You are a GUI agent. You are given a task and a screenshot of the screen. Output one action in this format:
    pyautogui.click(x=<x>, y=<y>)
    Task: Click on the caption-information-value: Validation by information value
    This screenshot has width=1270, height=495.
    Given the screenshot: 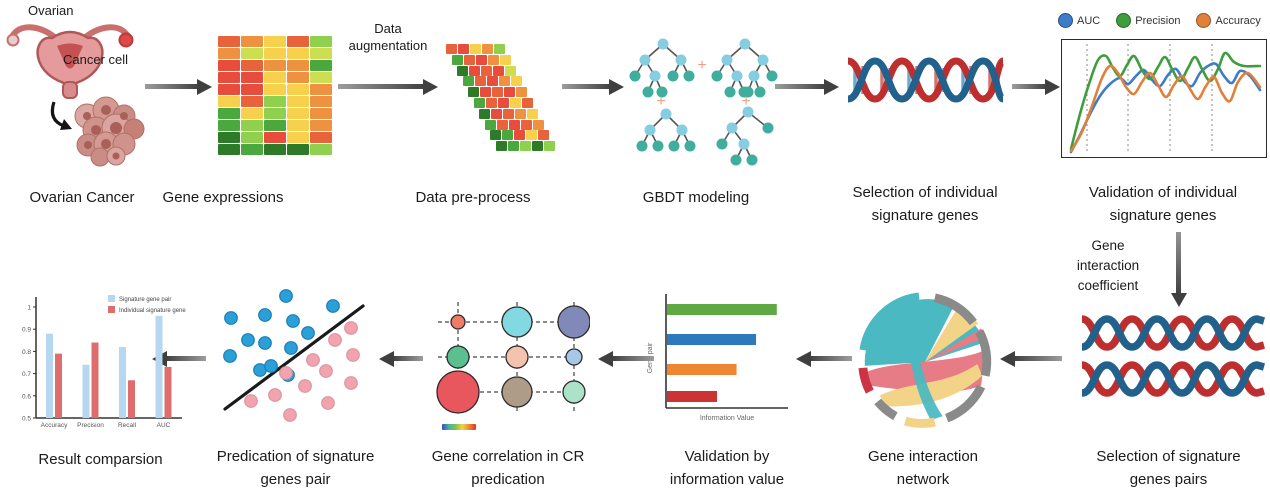 What is the action you would take?
    pyautogui.click(x=727, y=468)
    